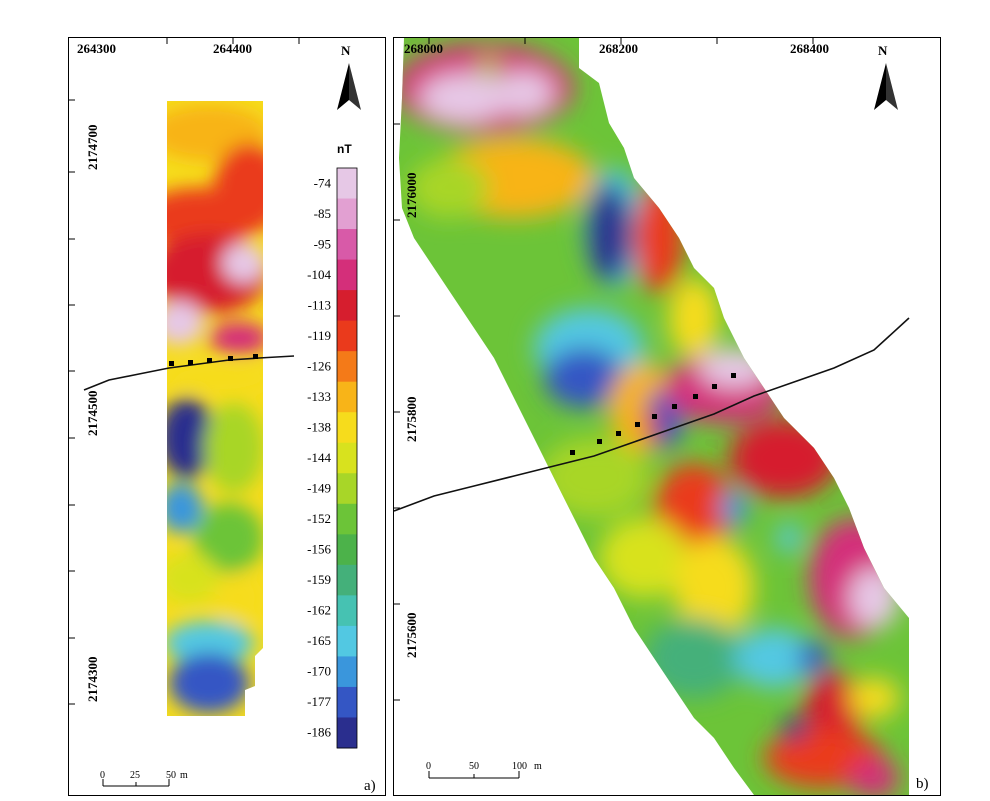 The width and height of the screenshot is (990, 801). What do you see at coordinates (92, 680) in the screenshot?
I see `y-tick-a-3: 2174300` at bounding box center [92, 680].